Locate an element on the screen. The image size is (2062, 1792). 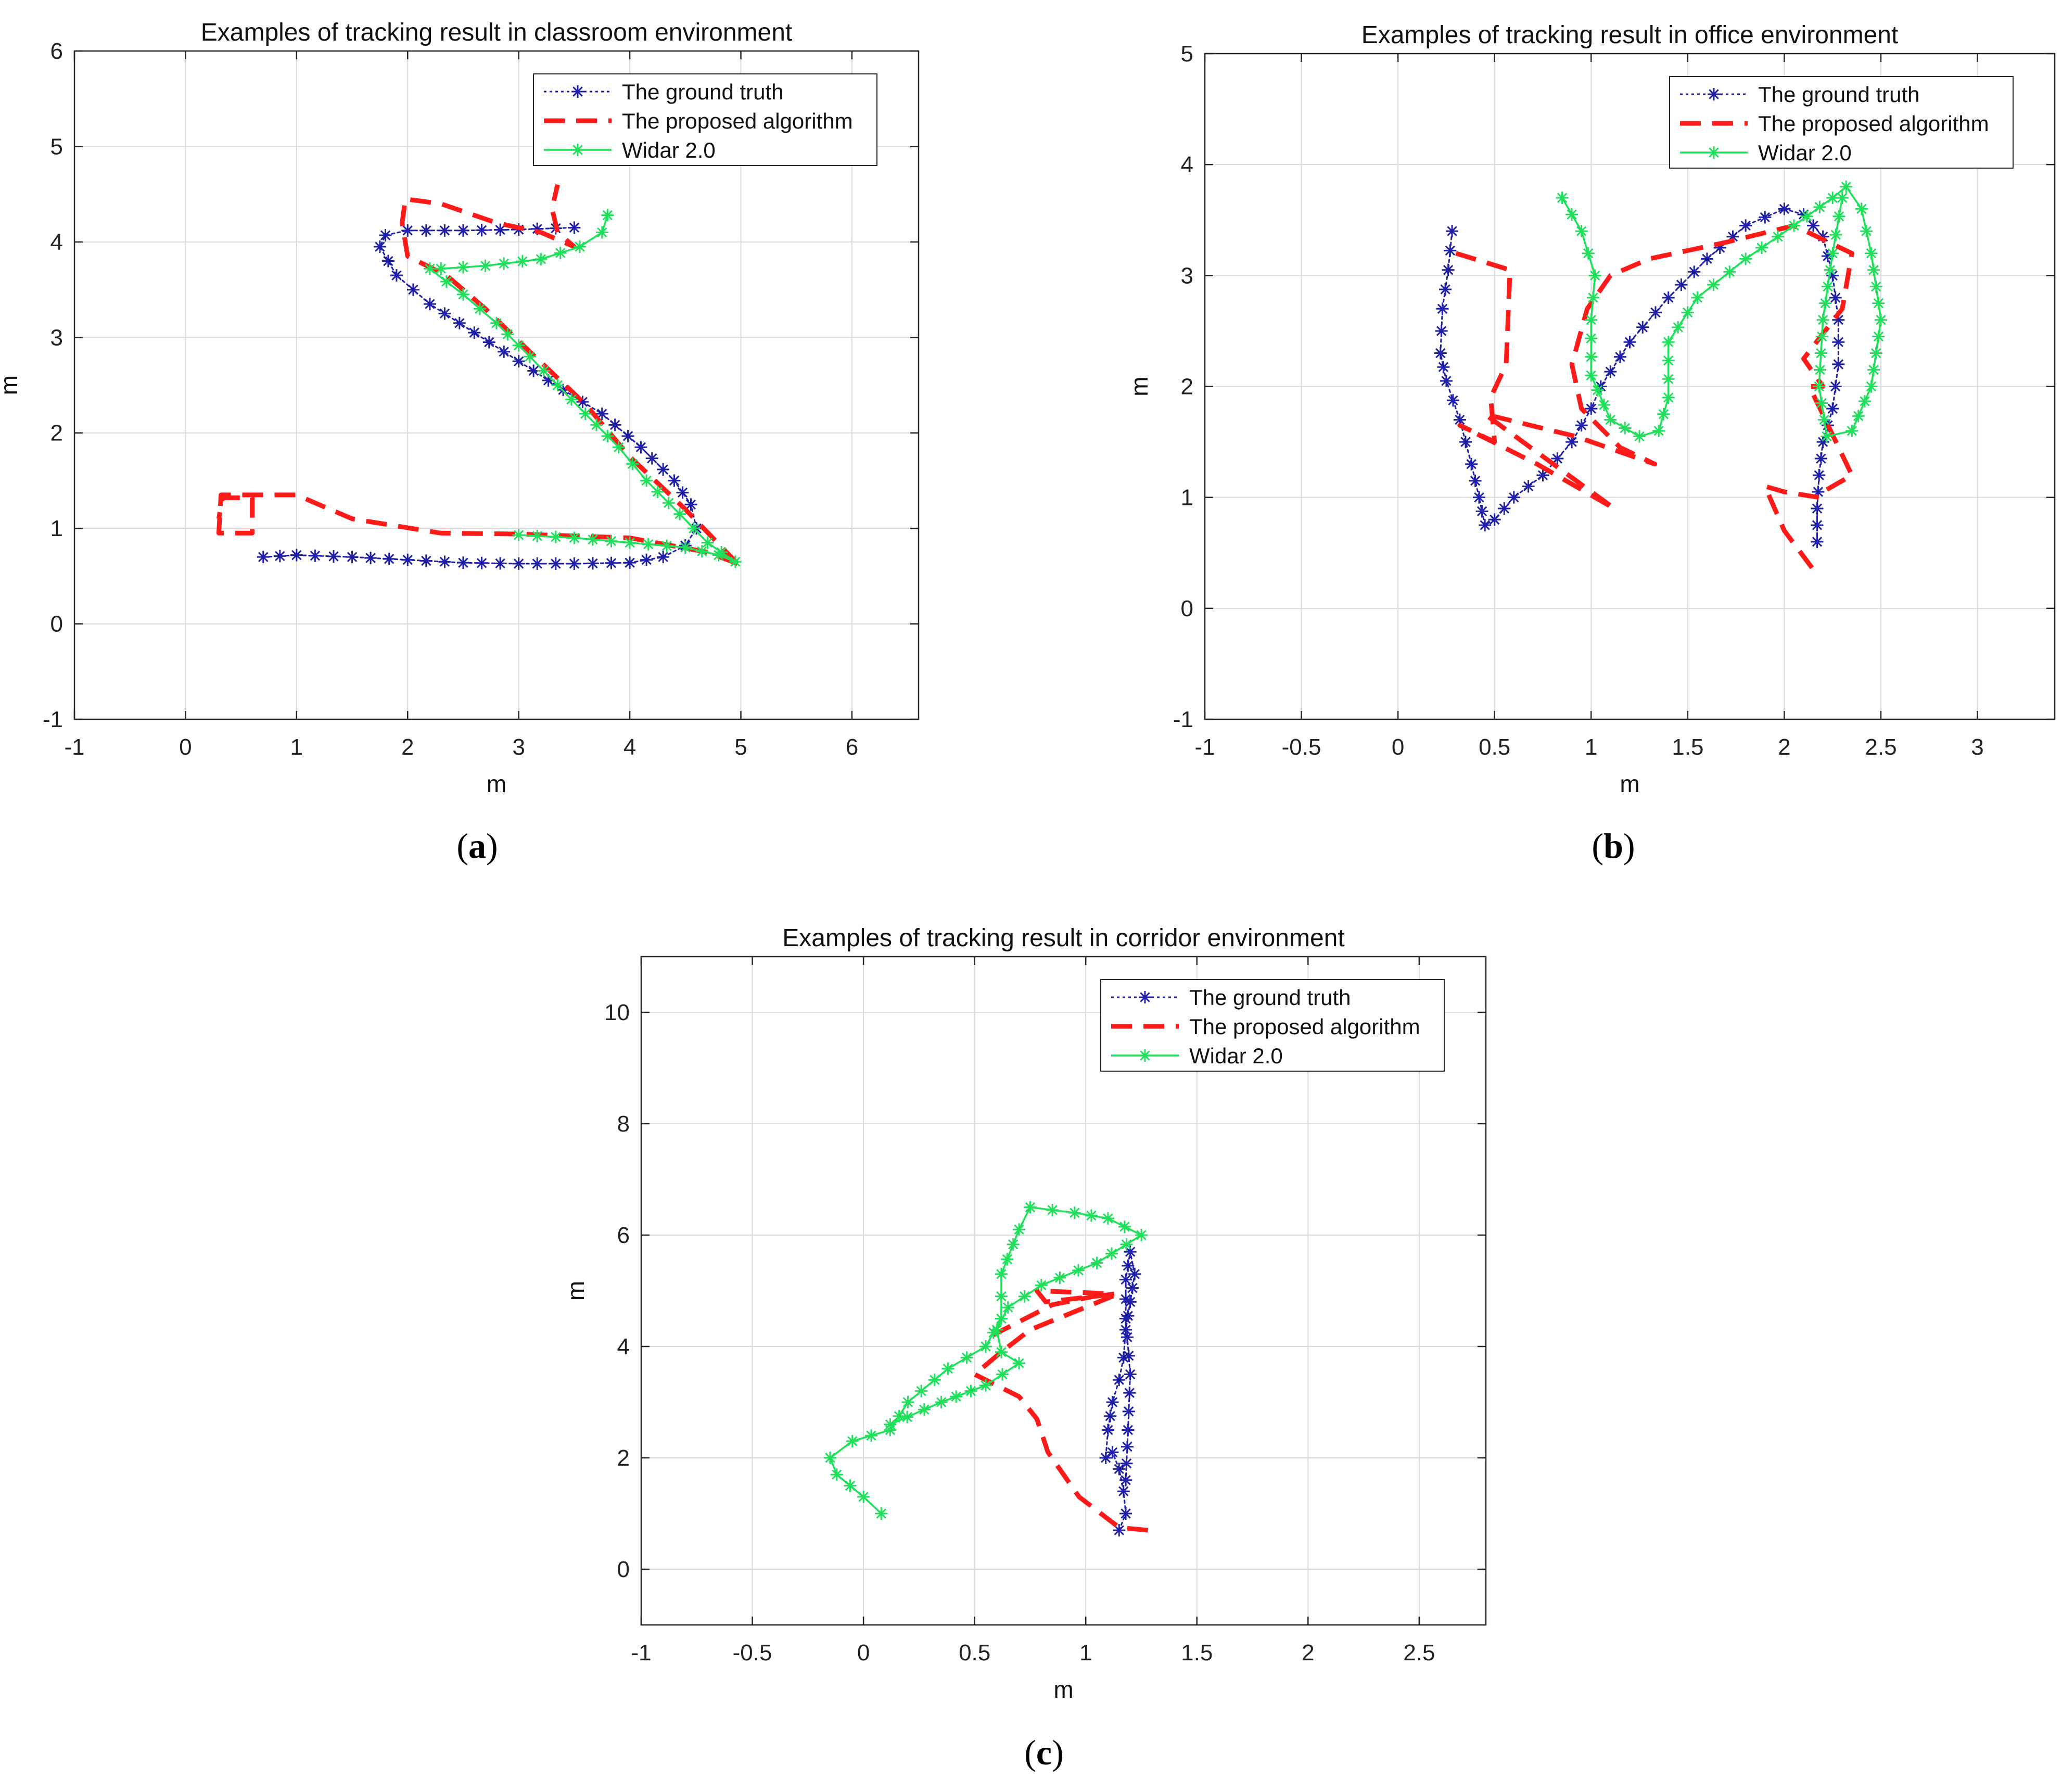
y-tick-label: 10 is located at coordinates (617, 1012).